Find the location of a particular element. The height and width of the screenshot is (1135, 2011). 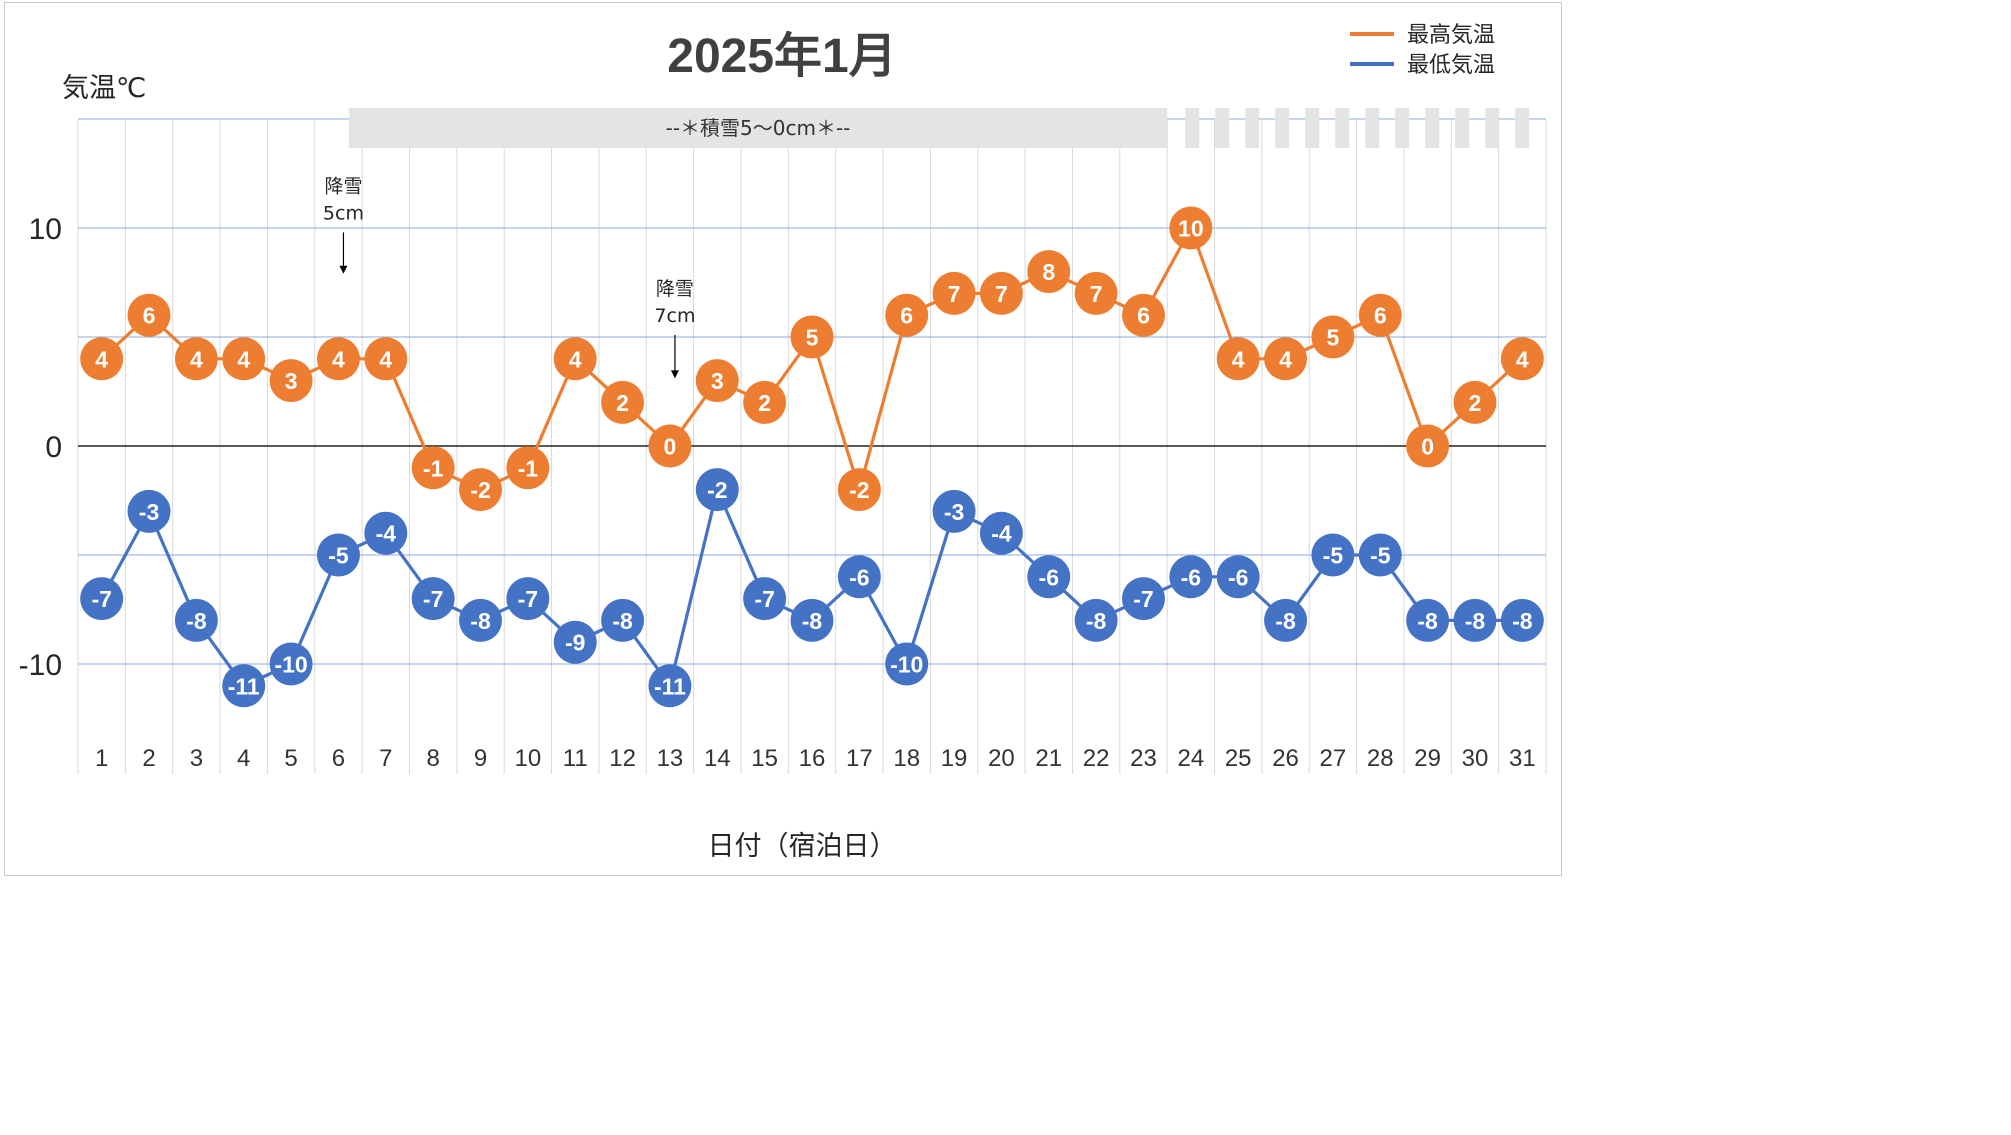

x-tick-label: 14 is located at coordinates (717, 758).